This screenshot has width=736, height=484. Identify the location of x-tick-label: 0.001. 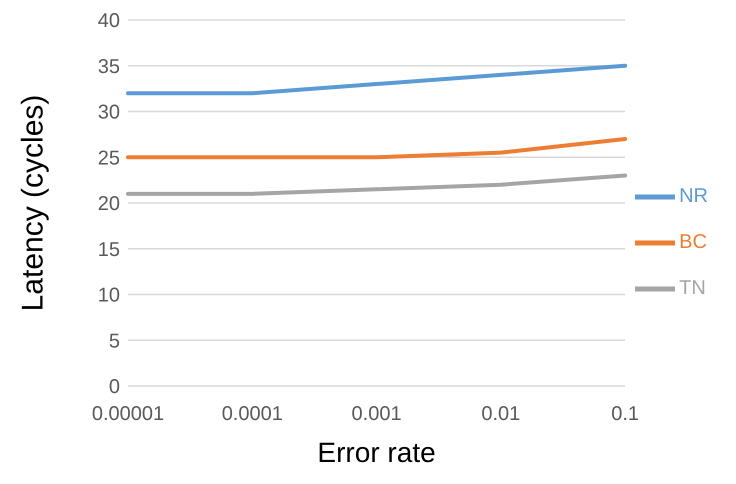
(377, 414).